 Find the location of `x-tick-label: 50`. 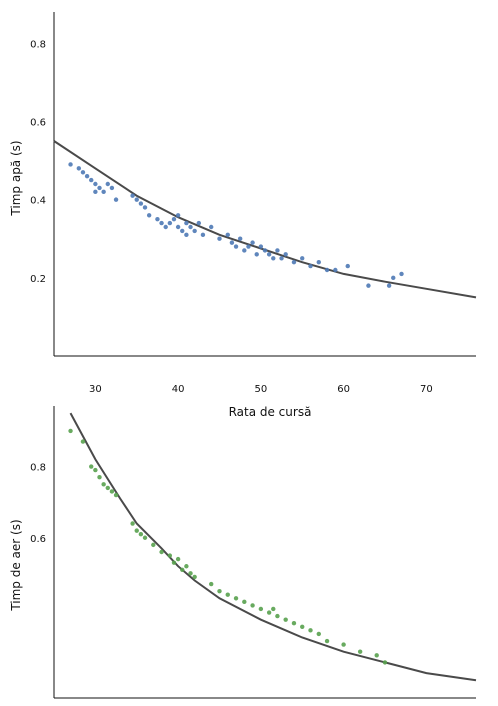

x-tick-label: 50 is located at coordinates (260, 389).